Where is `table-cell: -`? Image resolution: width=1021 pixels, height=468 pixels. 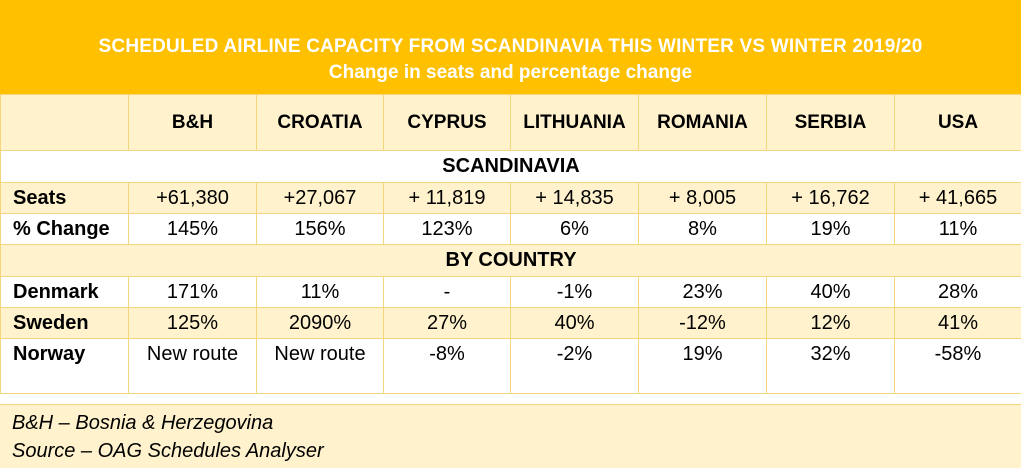
table-cell: - is located at coordinates (447, 292).